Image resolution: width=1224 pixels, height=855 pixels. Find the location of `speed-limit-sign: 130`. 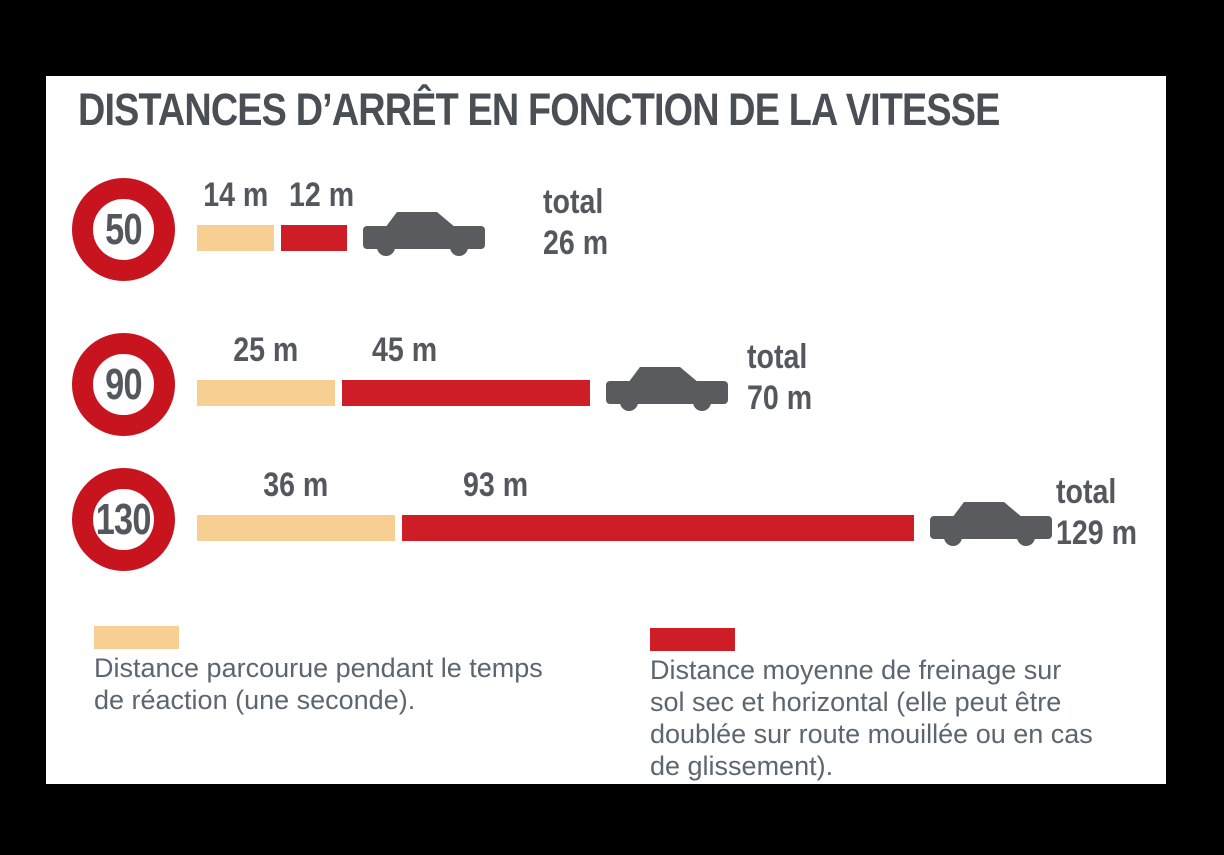

speed-limit-sign: 130 is located at coordinates (123, 519).